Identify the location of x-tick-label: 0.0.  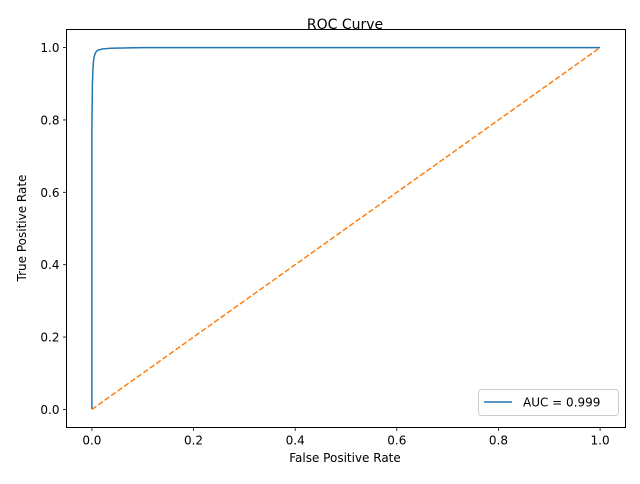
(91, 441).